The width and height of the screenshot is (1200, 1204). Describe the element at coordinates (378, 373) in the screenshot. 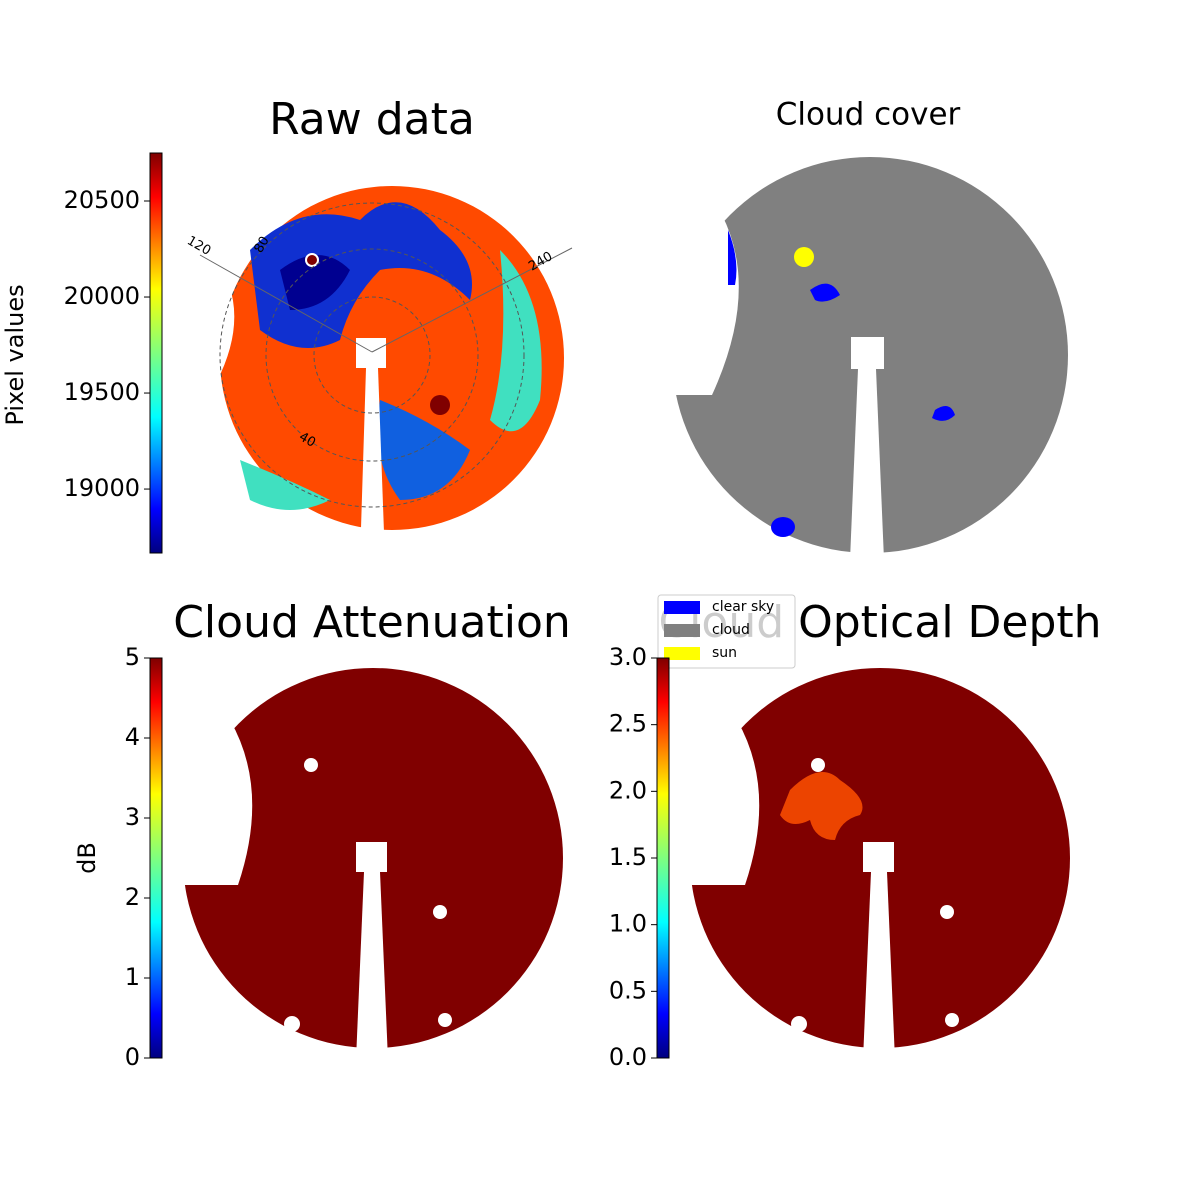

I see `raw-image: 120 80 240 40` at that location.